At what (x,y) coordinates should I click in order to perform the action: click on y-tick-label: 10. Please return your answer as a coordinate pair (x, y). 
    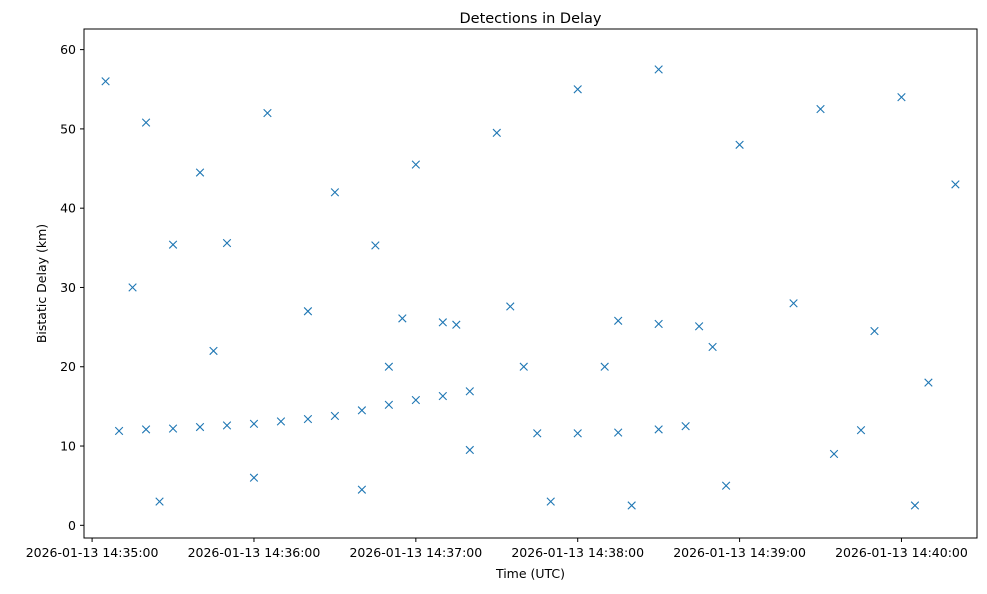
    Looking at the image, I should click on (68, 446).